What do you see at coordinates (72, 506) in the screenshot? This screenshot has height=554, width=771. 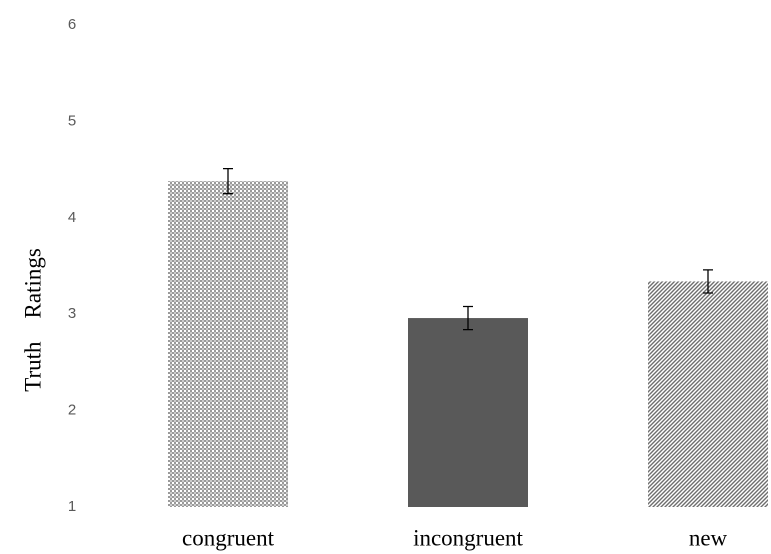 I see `y-tick-label: 1` at bounding box center [72, 506].